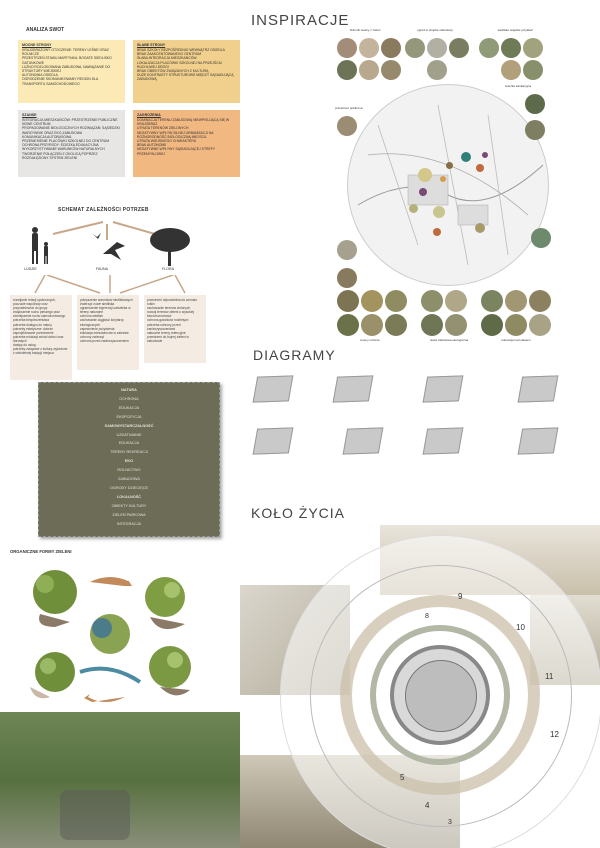  What do you see at coordinates (41, 551) in the screenshot?
I see `organic-title: ORGANICZNE FORMY ZIELENI` at bounding box center [41, 551].